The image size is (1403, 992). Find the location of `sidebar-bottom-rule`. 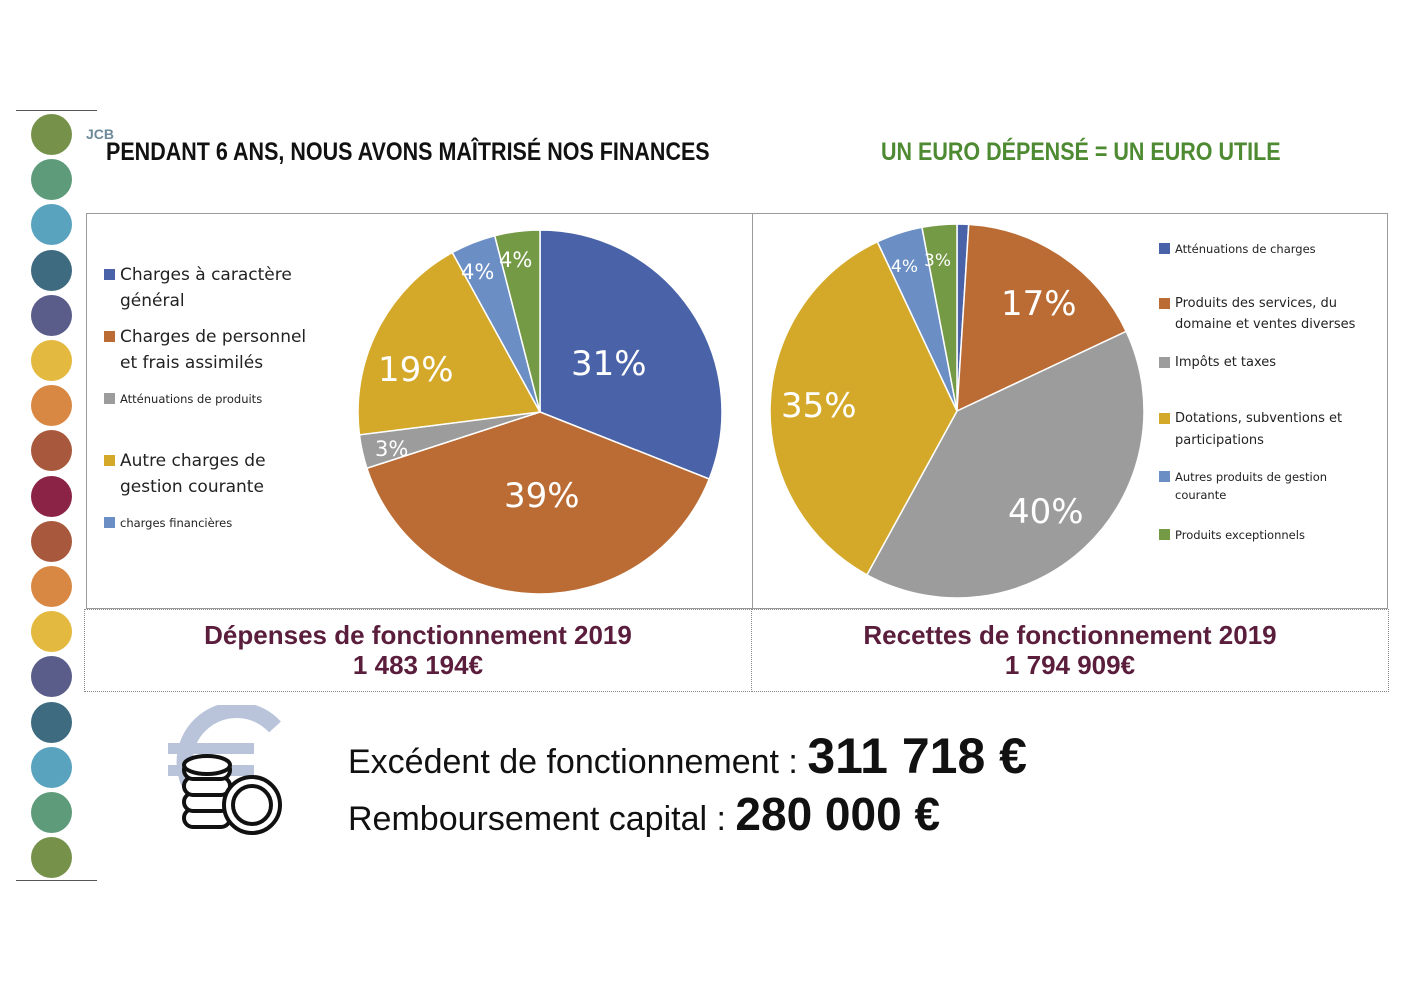

sidebar-bottom-rule is located at coordinates (56, 880).